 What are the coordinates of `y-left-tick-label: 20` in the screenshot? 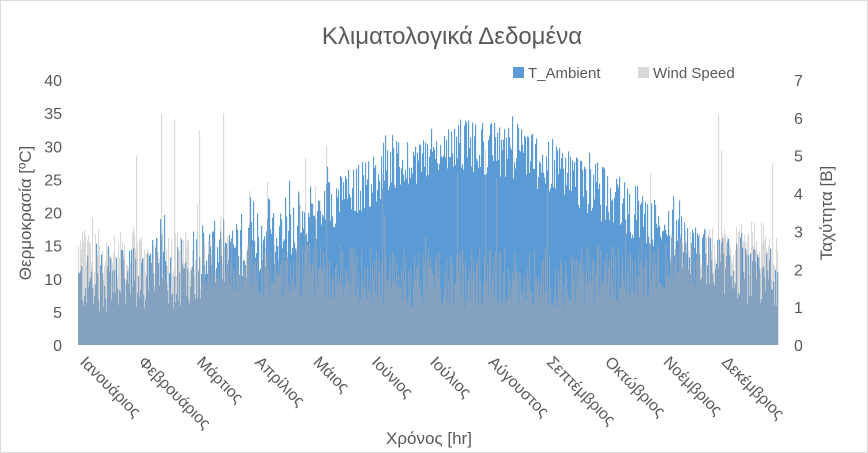 It's located at (53, 214).